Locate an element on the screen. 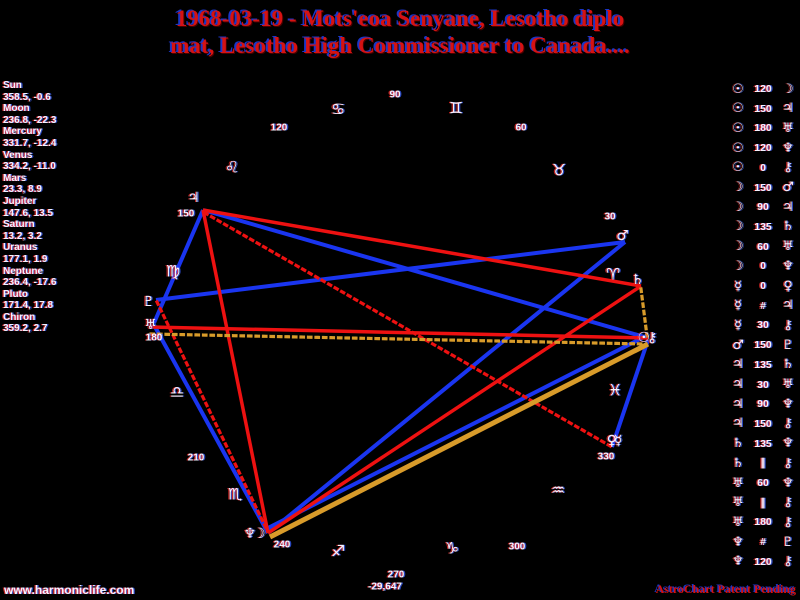 The image size is (800, 600). planet-saturn-glyph: ♄ is located at coordinates (637, 280).